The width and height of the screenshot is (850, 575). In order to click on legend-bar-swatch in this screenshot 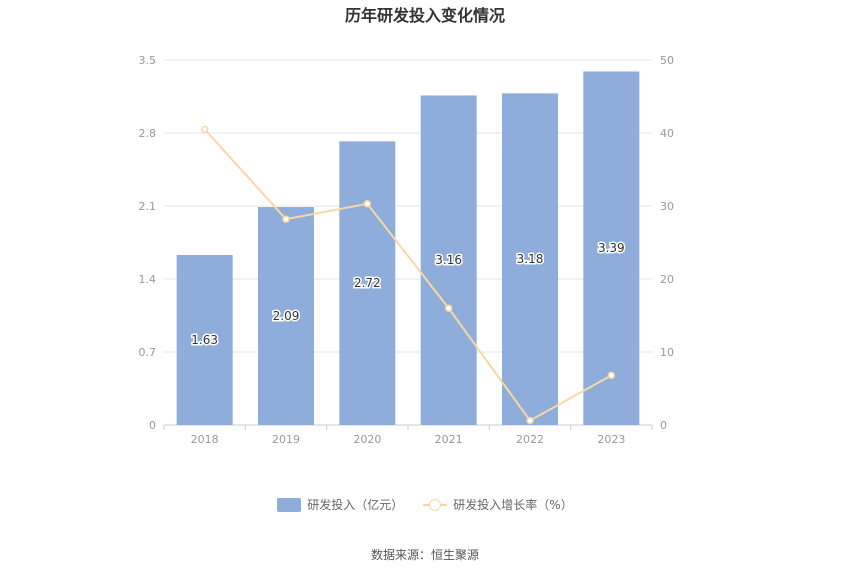, I will do `click(289, 504)`.